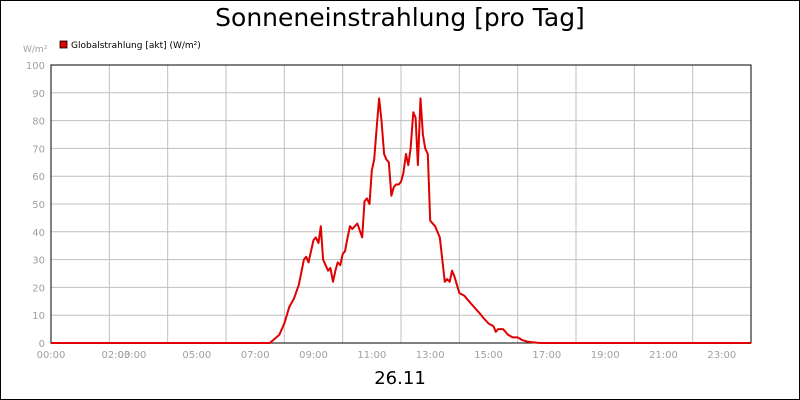 The height and width of the screenshot is (400, 800). Describe the element at coordinates (38, 288) in the screenshot. I see `y-tick-label: 20` at that location.